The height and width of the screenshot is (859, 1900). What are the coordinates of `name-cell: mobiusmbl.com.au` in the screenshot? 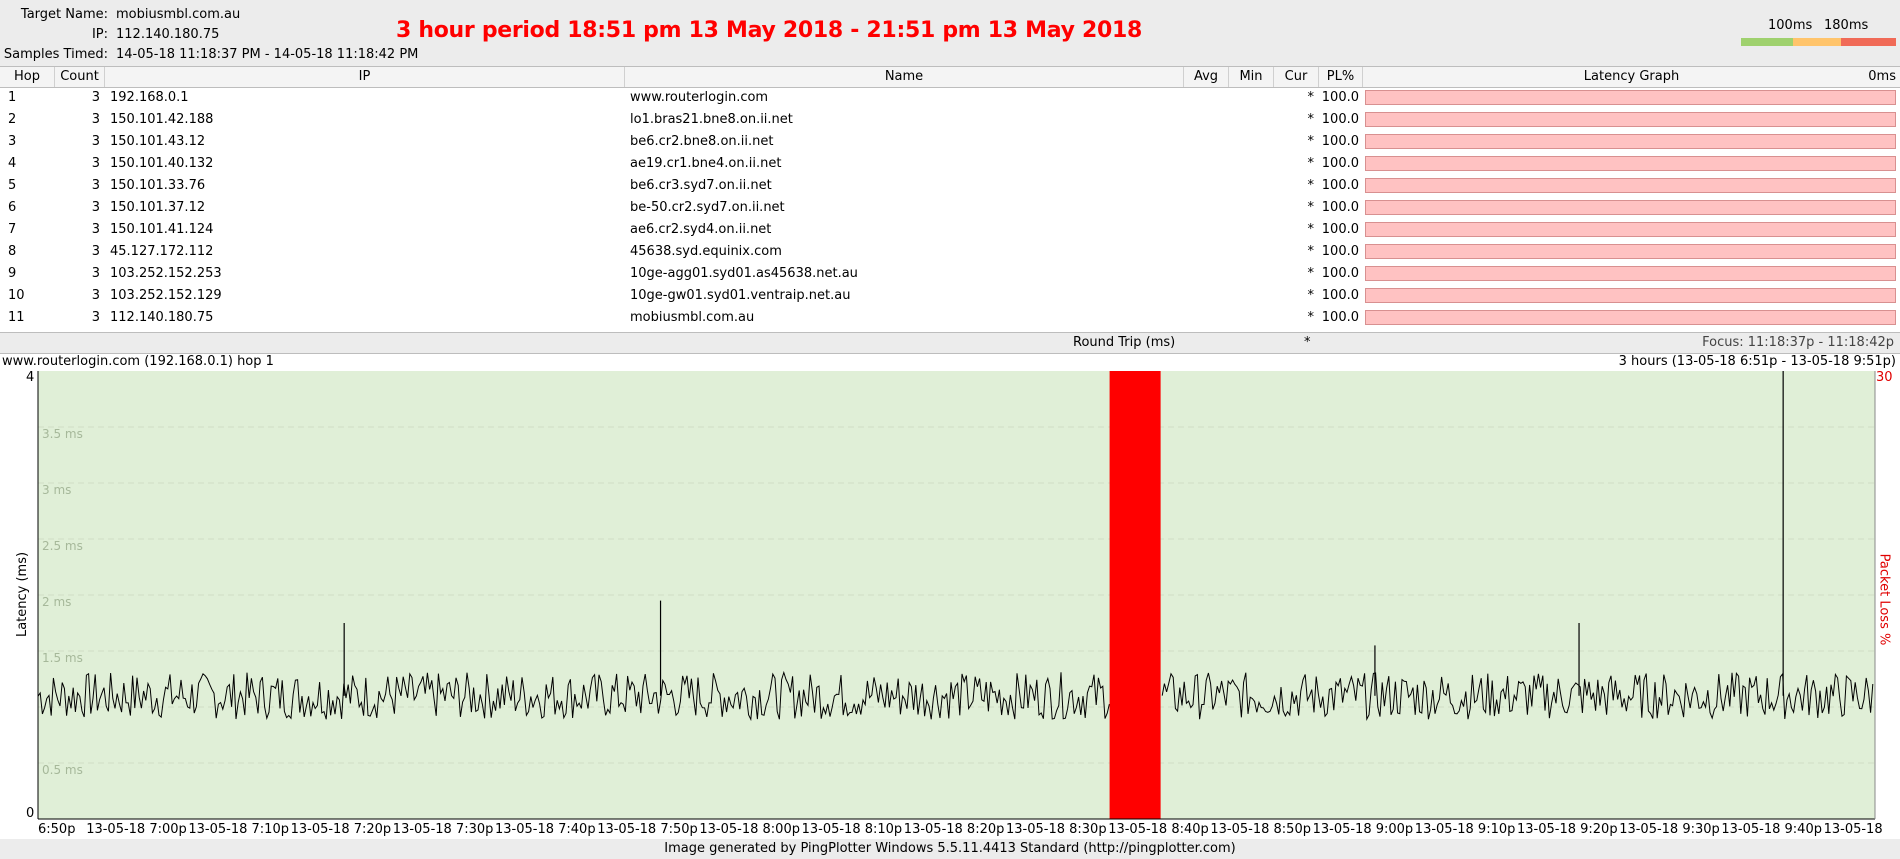 It's located at (692, 317).